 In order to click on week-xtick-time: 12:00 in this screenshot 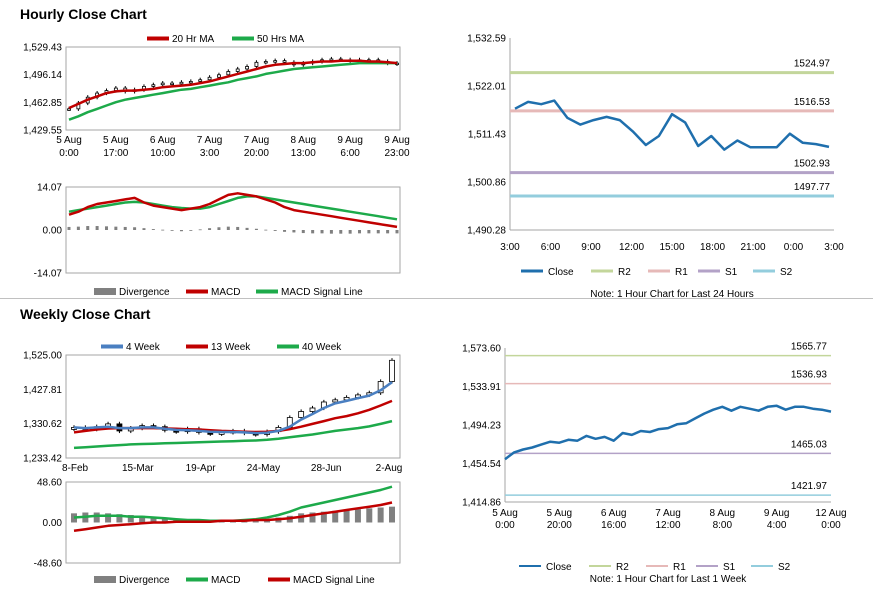, I will do `click(667, 525)`.